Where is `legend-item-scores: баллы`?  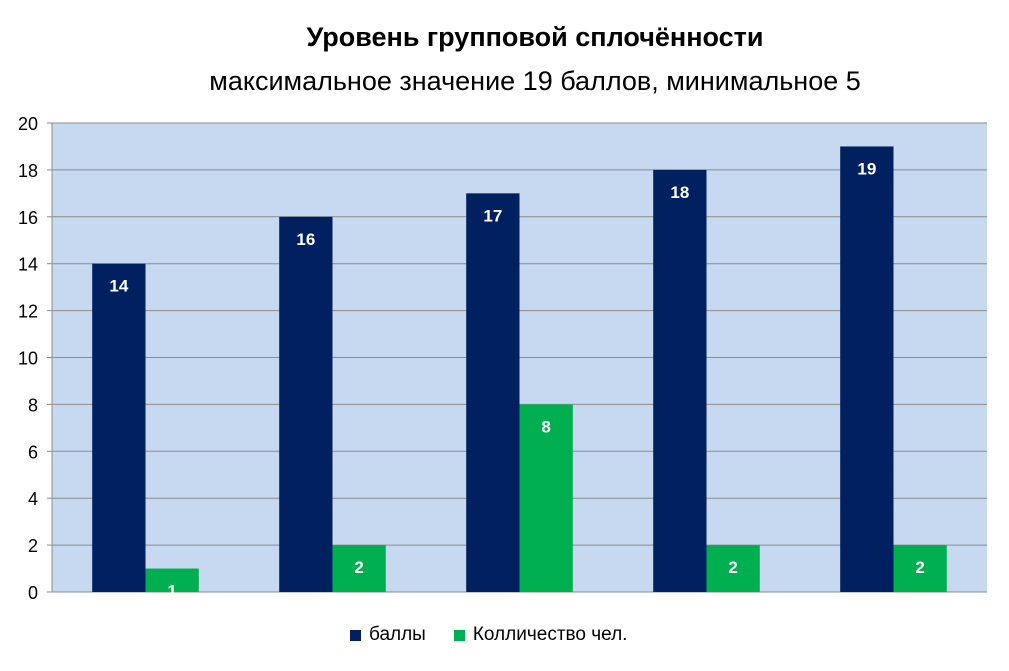
legend-item-scores: баллы is located at coordinates (388, 635).